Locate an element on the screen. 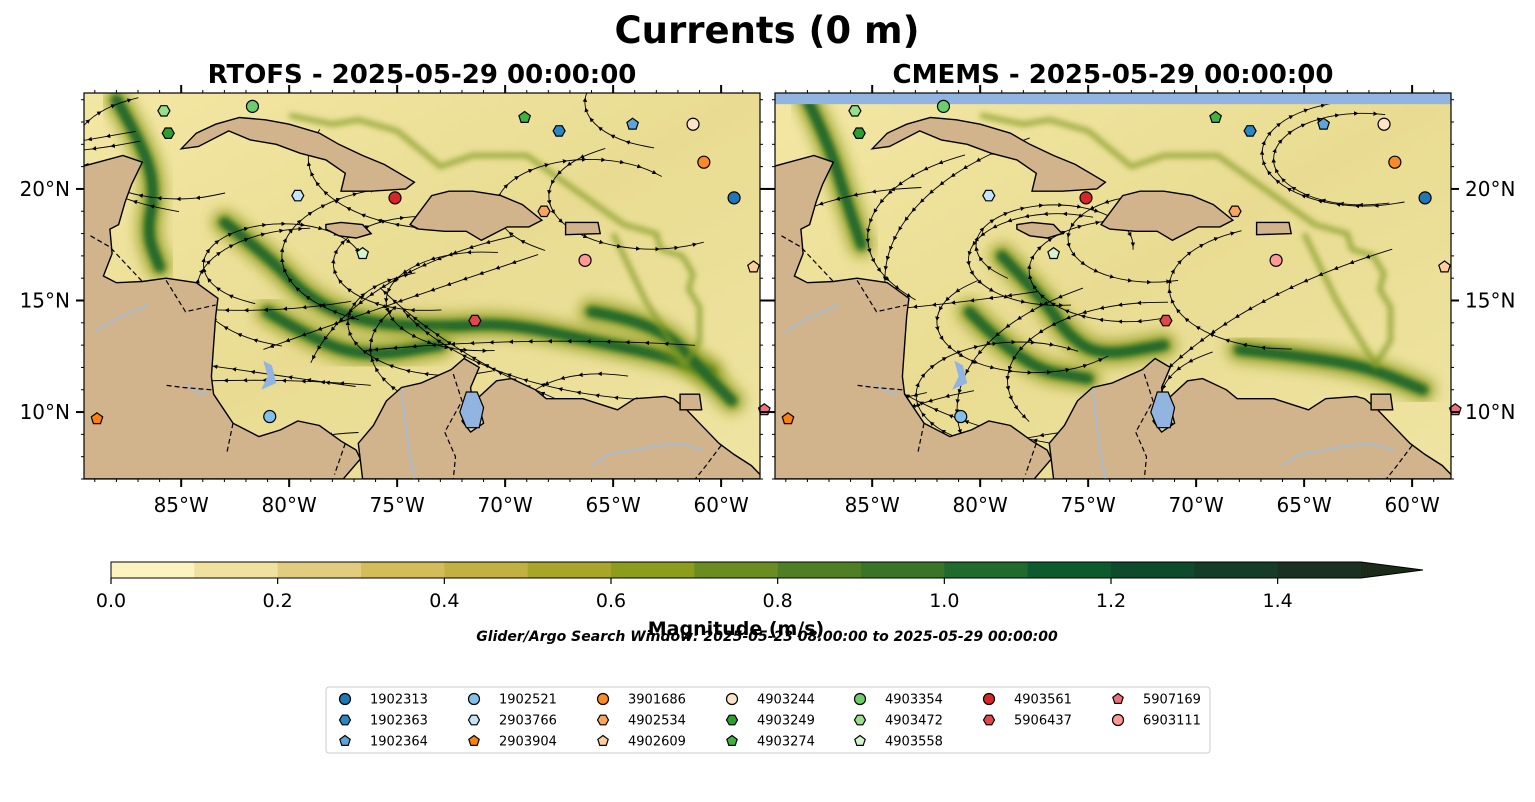 The image size is (1535, 802). legend-label: 4903244 is located at coordinates (786, 700).